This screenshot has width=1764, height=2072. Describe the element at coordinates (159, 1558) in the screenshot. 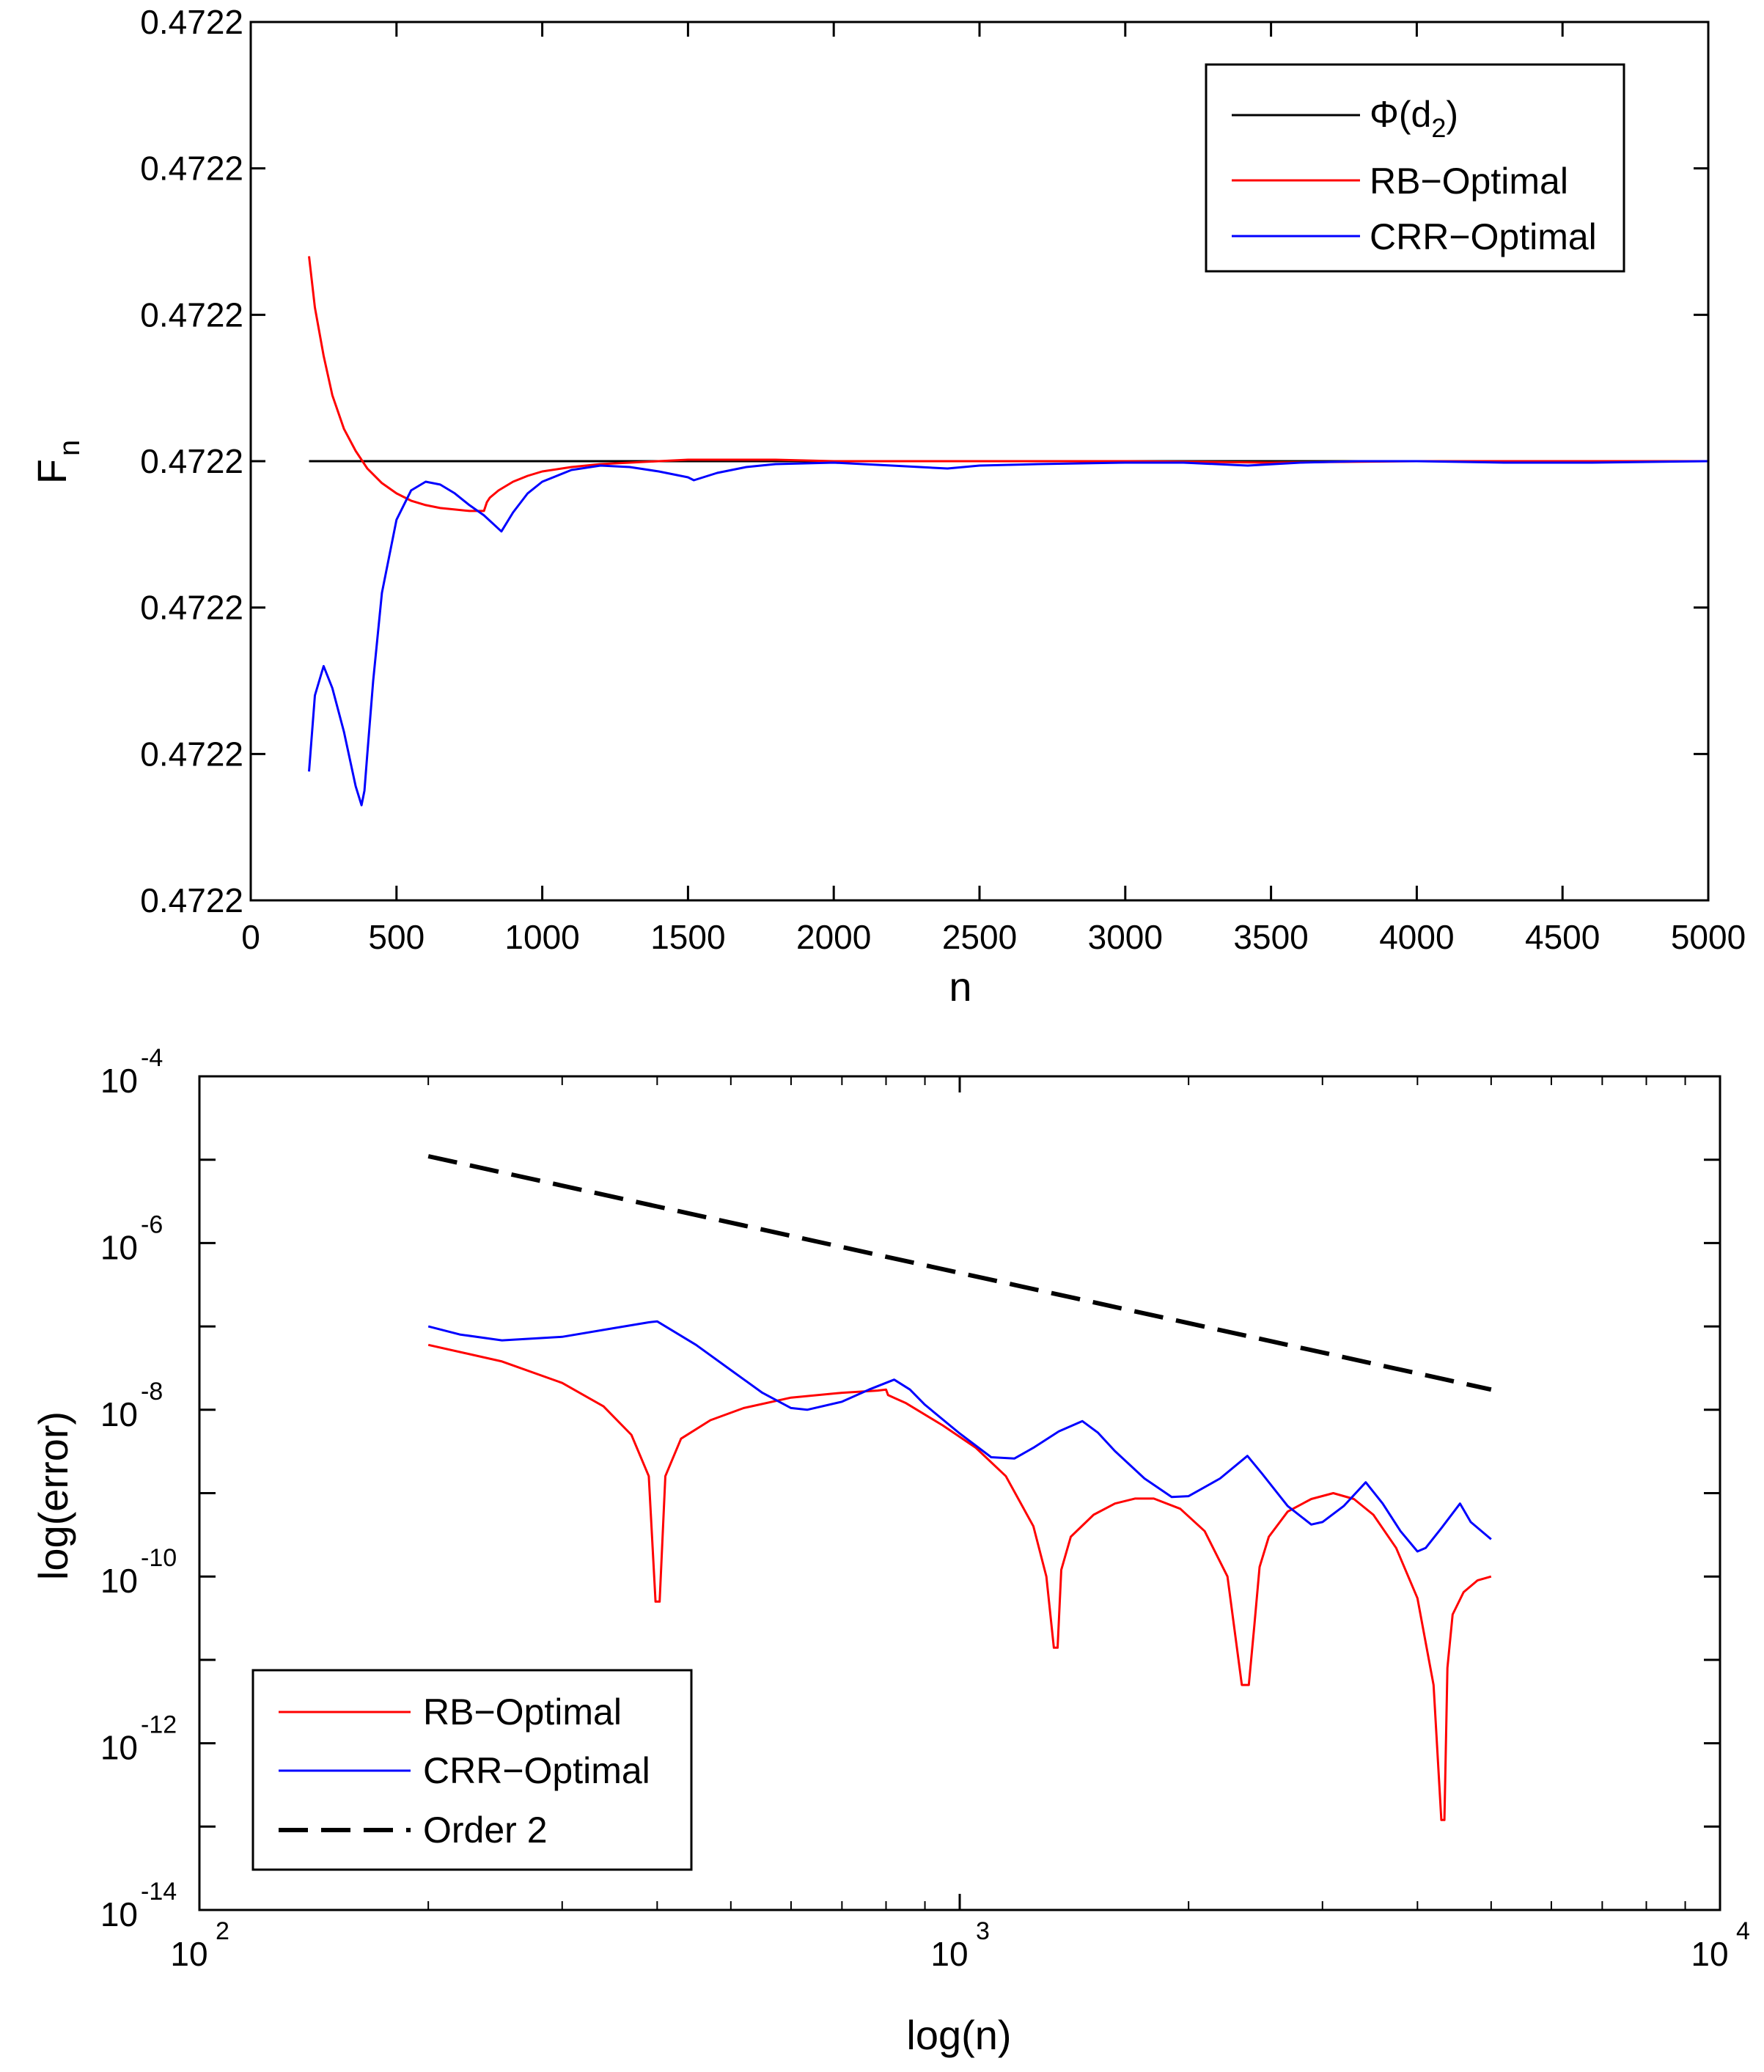

I see `bottom-y-tick-exponent: -10` at that location.